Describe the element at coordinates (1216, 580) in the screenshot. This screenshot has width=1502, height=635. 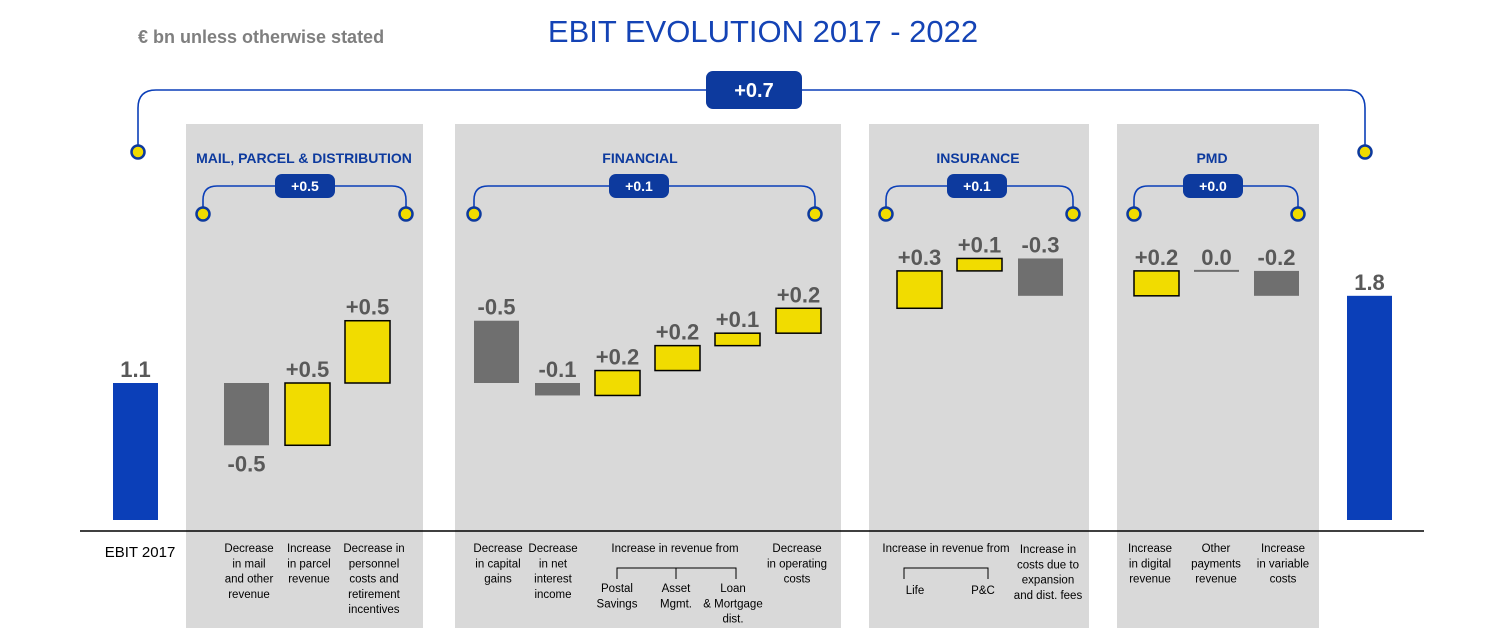
I see `category-label-15-line-3: revenue` at that location.